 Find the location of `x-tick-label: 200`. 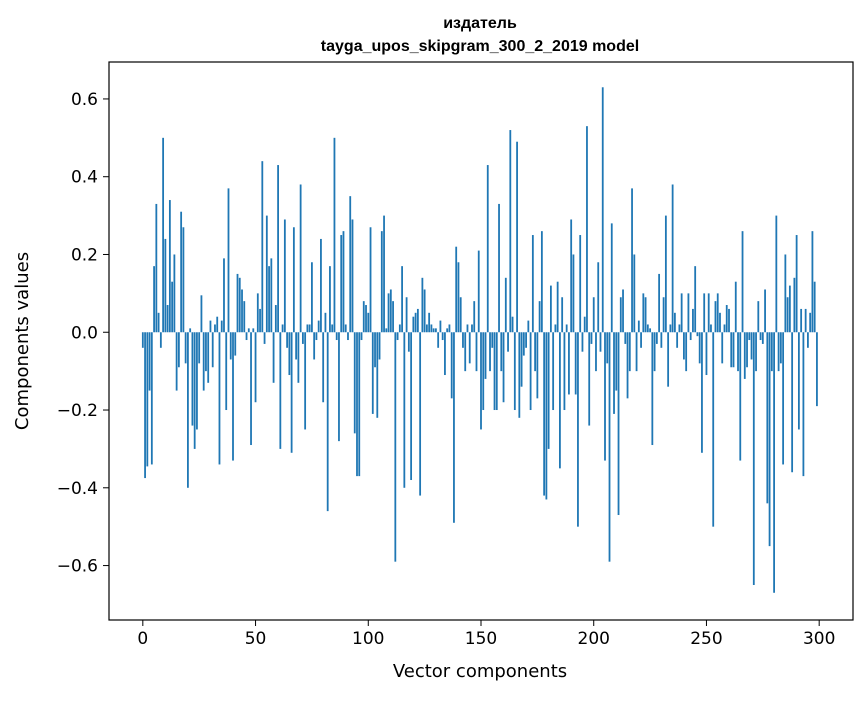

x-tick-label: 200 is located at coordinates (594, 639).